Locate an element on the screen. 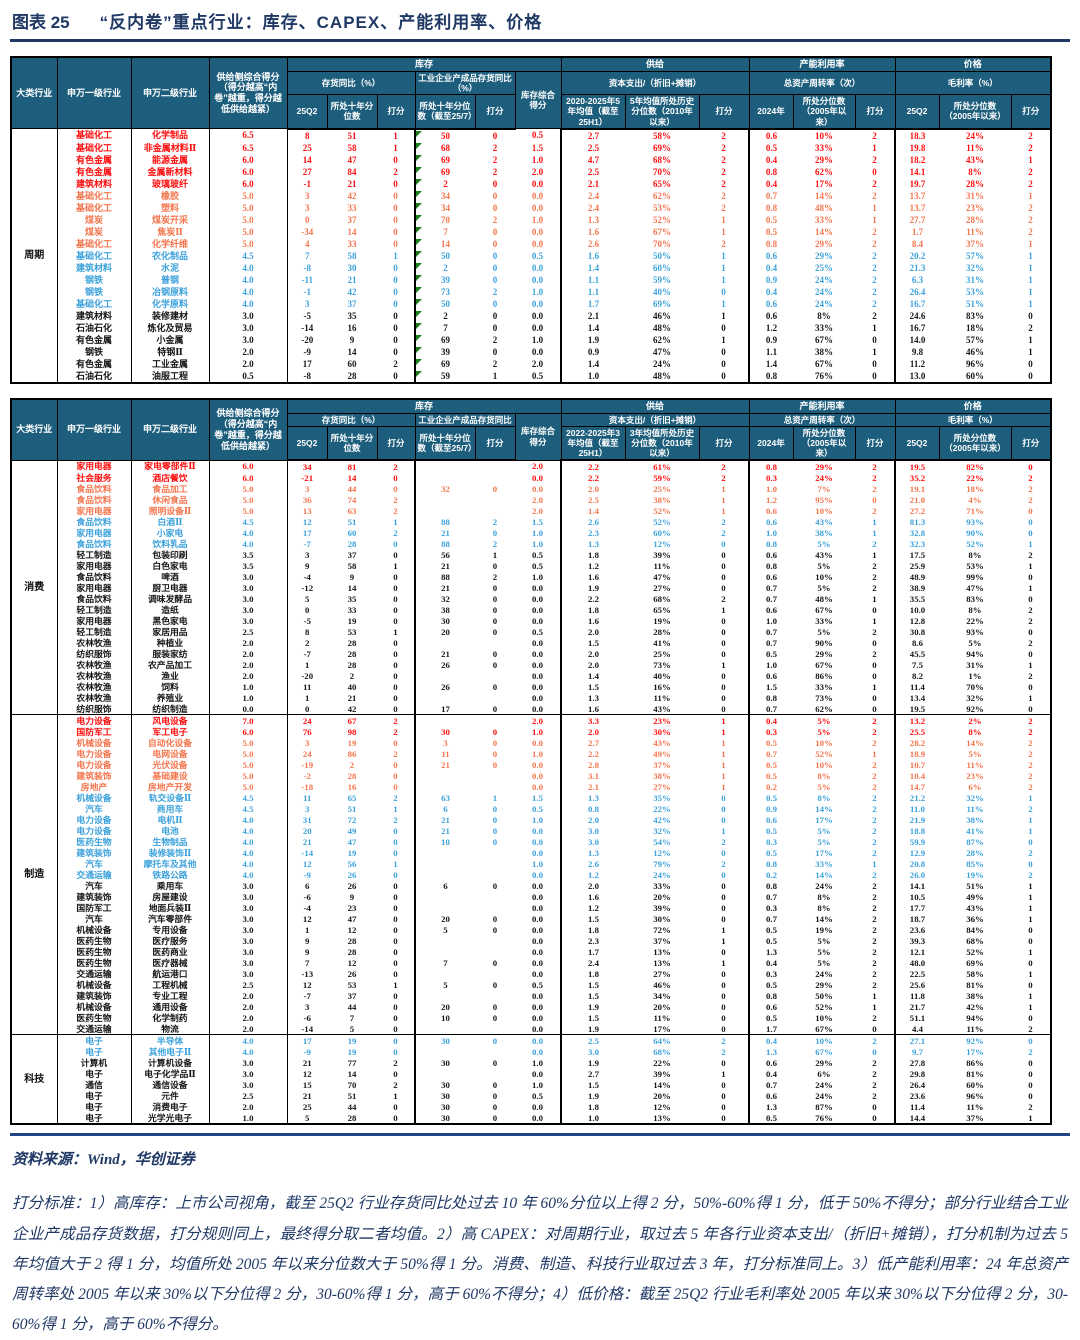 The image size is (1080, 1340). turnover-percentile-cell: 76% is located at coordinates (824, 375).